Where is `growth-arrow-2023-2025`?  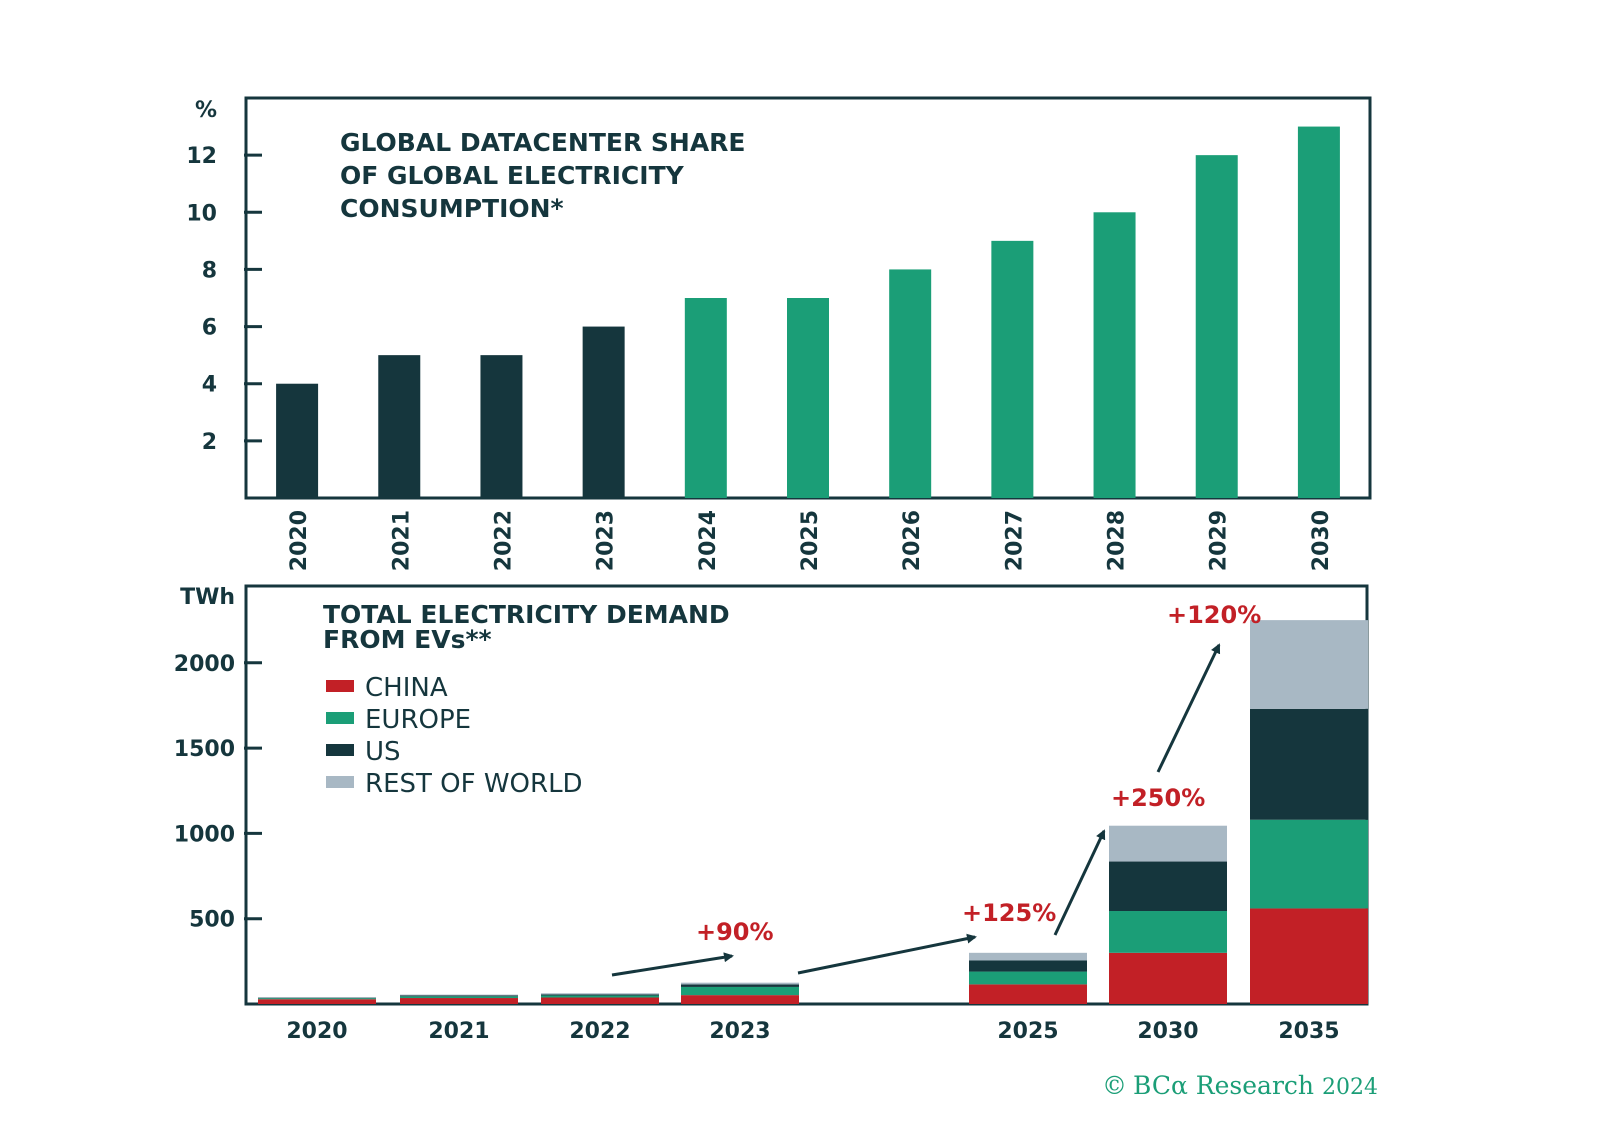
growth-arrow-2023-2025 is located at coordinates (887, 954).